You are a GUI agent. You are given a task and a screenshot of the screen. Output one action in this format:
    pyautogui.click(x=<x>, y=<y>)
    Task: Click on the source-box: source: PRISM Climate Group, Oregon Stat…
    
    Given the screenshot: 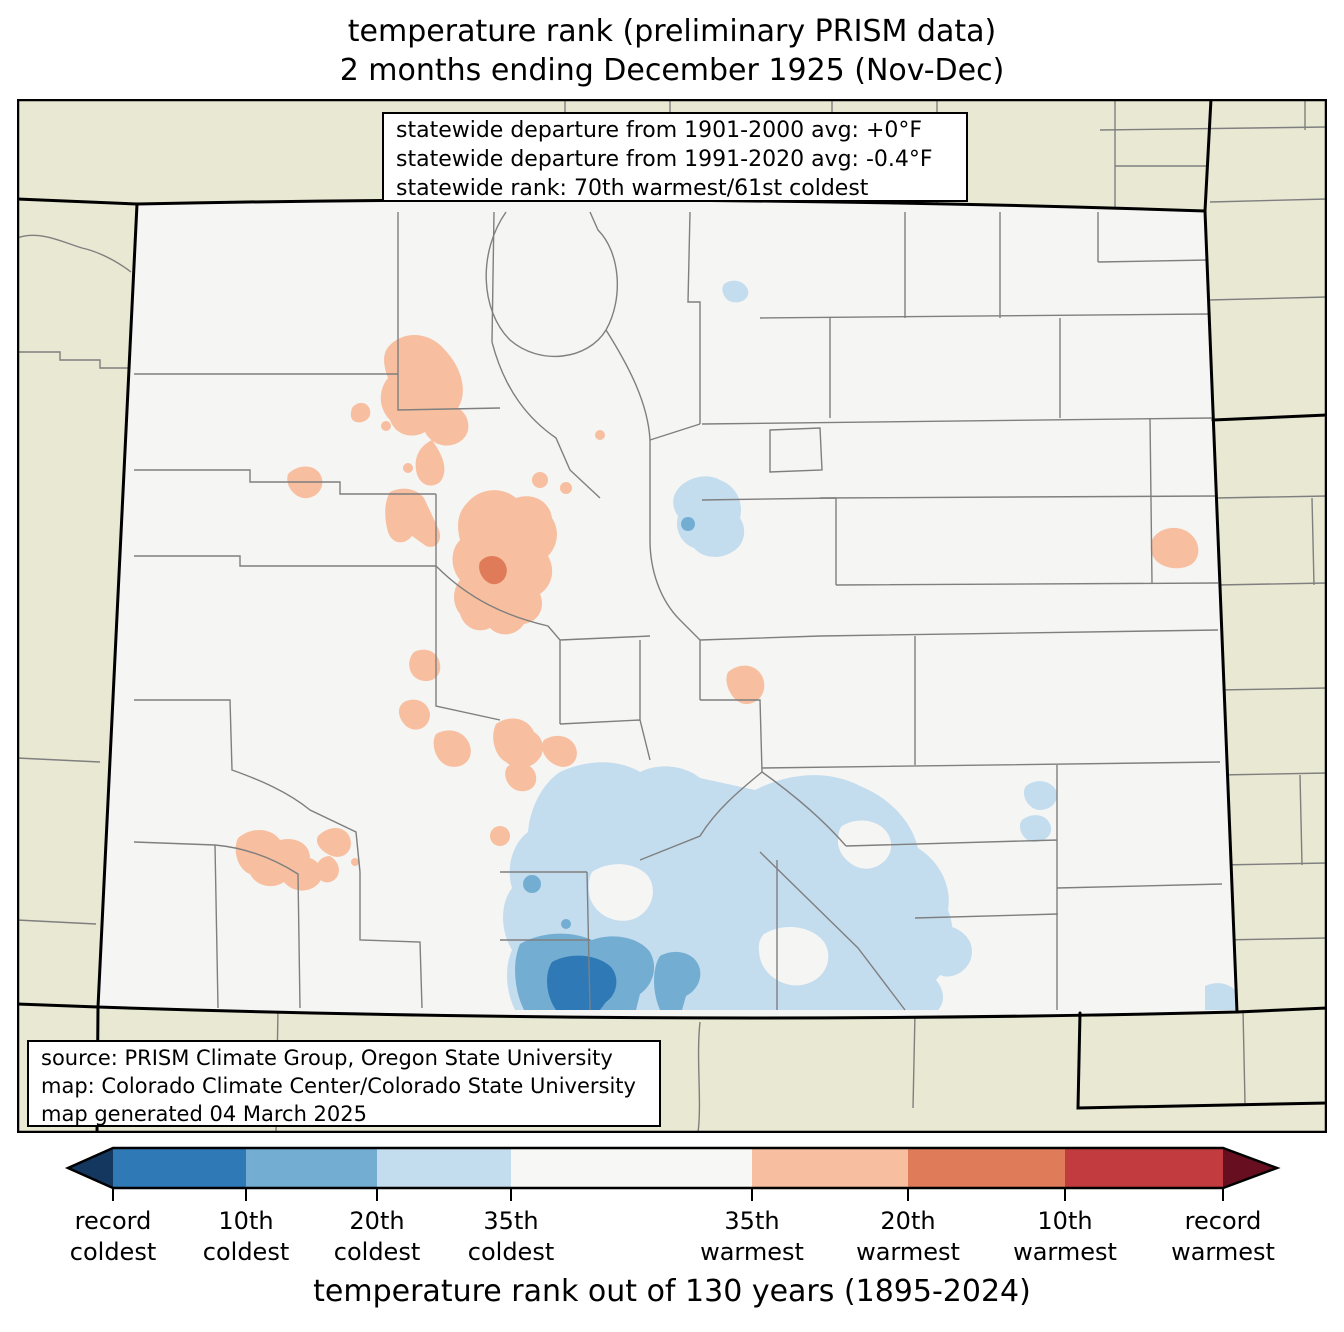 What is the action you would take?
    pyautogui.click(x=344, y=1083)
    